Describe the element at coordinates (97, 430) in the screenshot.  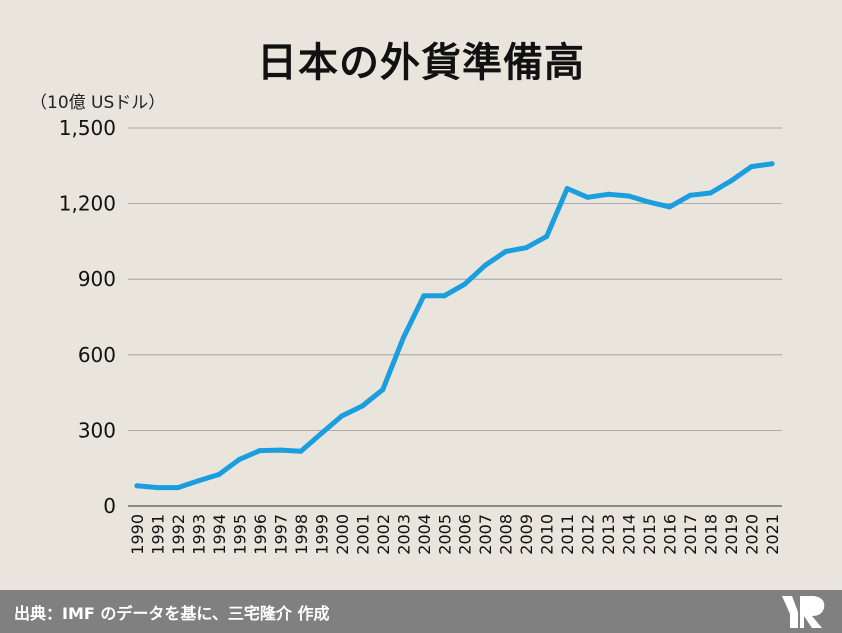
I see `y-tick-label: 300` at that location.